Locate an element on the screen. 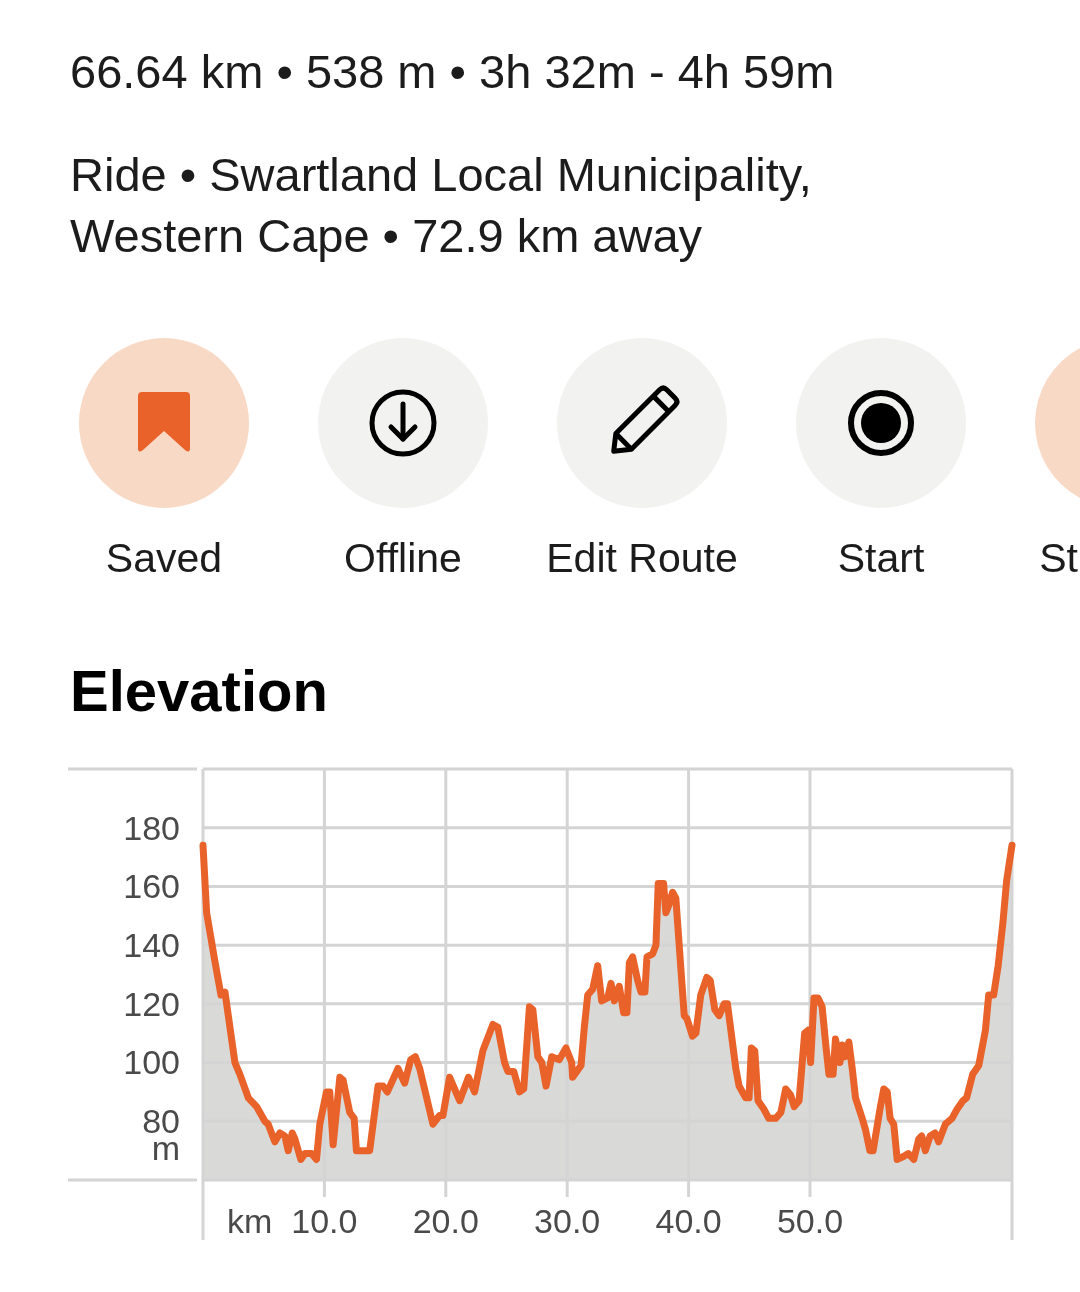 This screenshot has width=1080, height=1292. text: Saved is located at coordinates (164, 558).